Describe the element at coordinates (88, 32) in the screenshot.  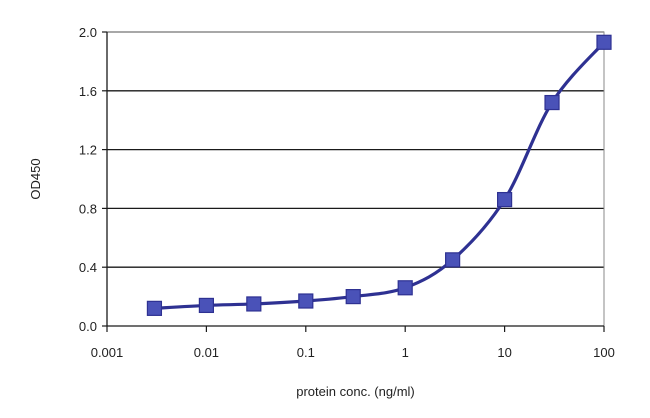
I see `y-tick-label: 2.0` at that location.